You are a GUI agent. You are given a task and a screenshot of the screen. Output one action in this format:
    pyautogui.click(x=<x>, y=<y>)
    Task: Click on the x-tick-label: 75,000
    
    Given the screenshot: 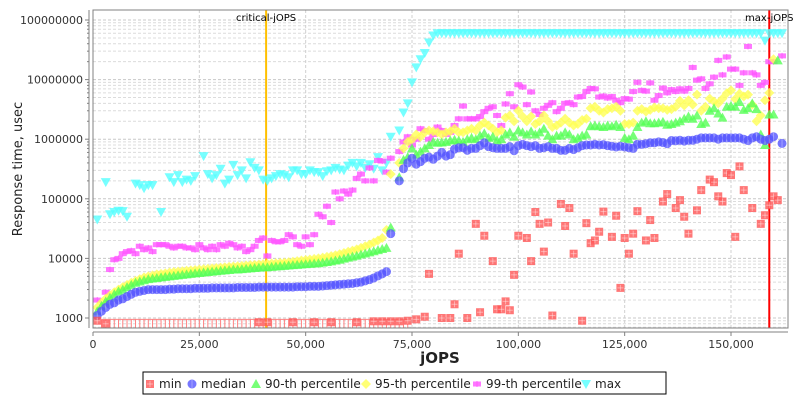 What is the action you would take?
    pyautogui.click(x=412, y=344)
    